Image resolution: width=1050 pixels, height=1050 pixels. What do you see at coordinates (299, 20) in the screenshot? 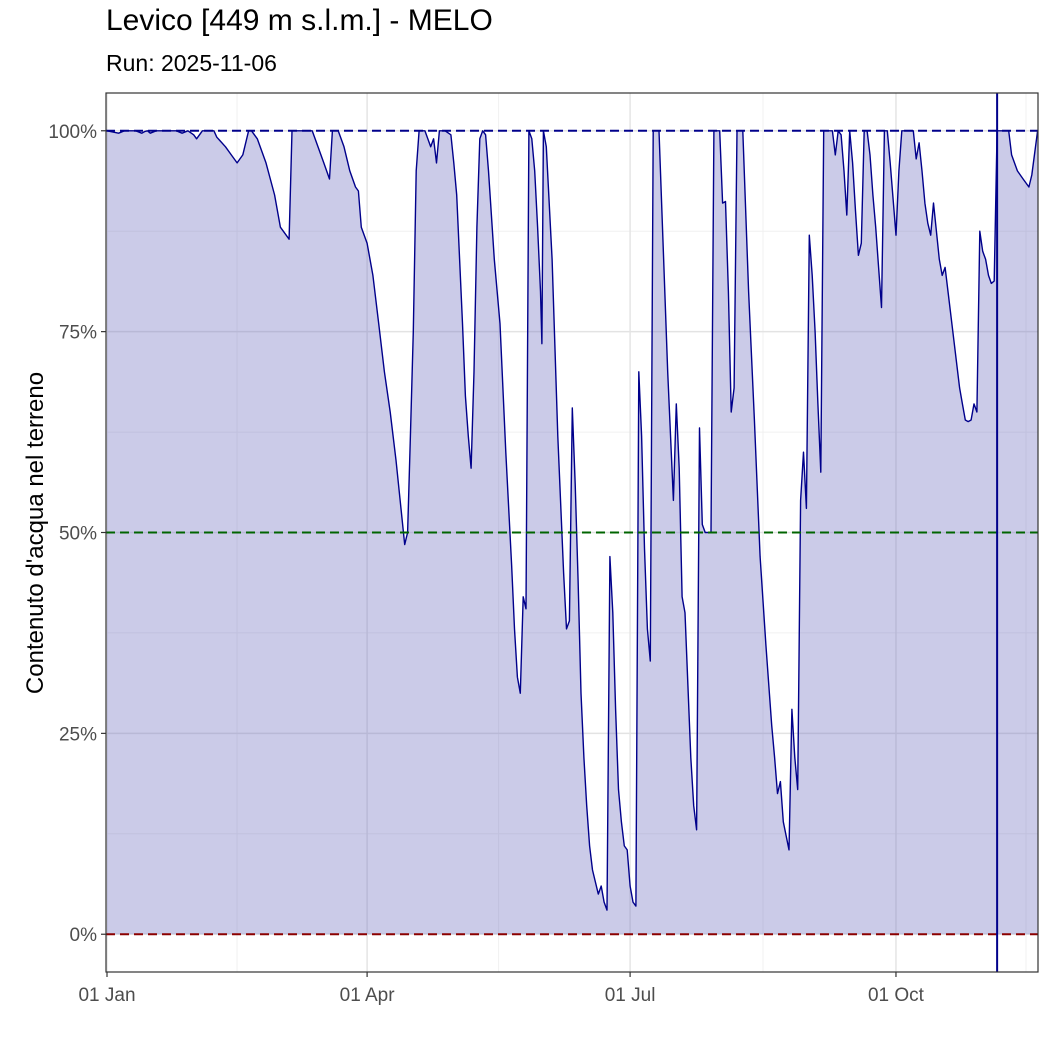
I see `chart-title: Levico [449 m s.l.m.] - MELO` at bounding box center [299, 20].